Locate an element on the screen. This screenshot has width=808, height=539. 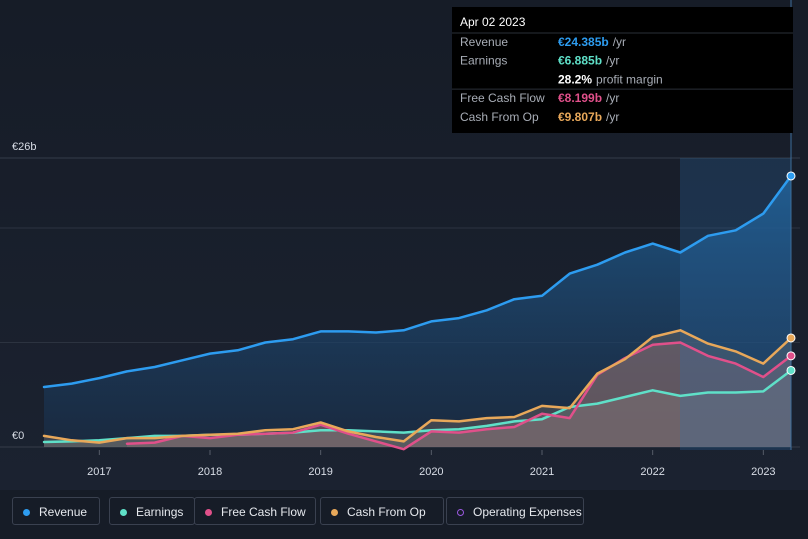
tooltip-value-text: €24.385b is located at coordinates (583, 42).